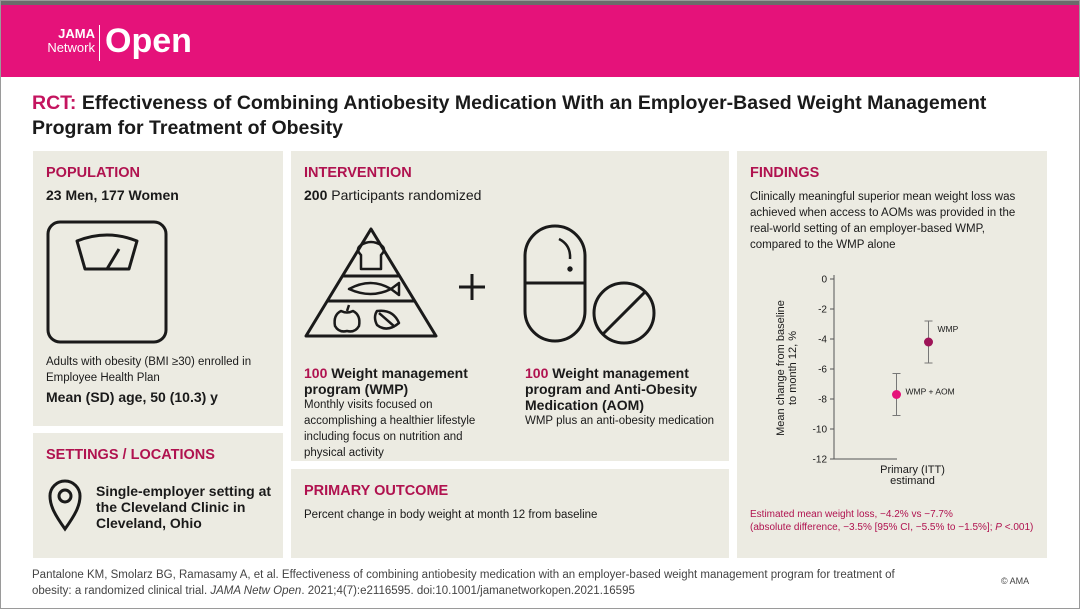 This screenshot has width=1080, height=609. What do you see at coordinates (1015, 581) in the screenshot?
I see `copyright: © AMA` at bounding box center [1015, 581].